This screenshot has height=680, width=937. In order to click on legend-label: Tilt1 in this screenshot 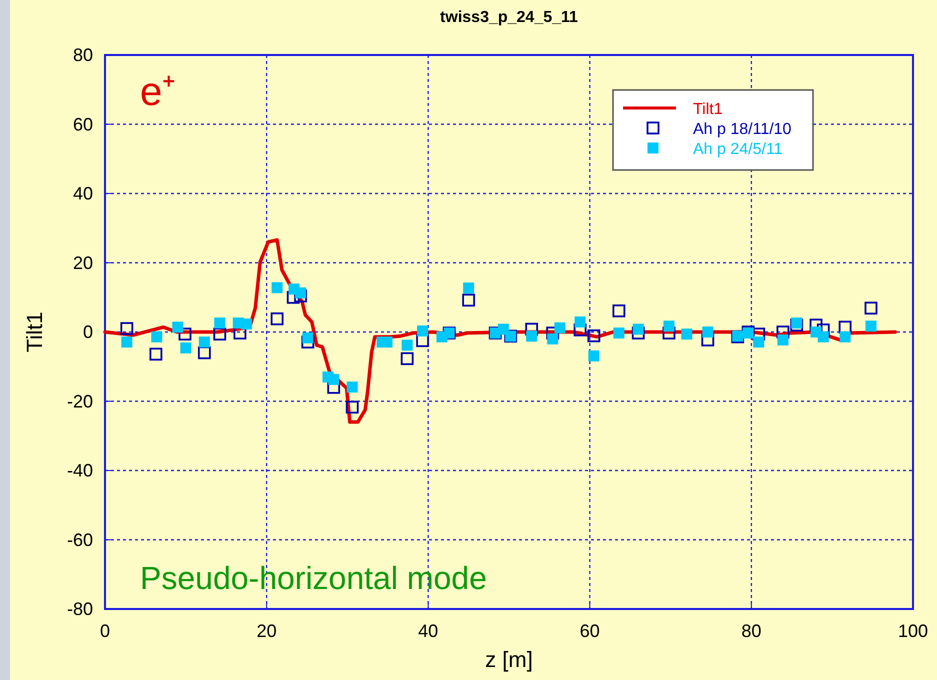, I will do `click(708, 109)`.